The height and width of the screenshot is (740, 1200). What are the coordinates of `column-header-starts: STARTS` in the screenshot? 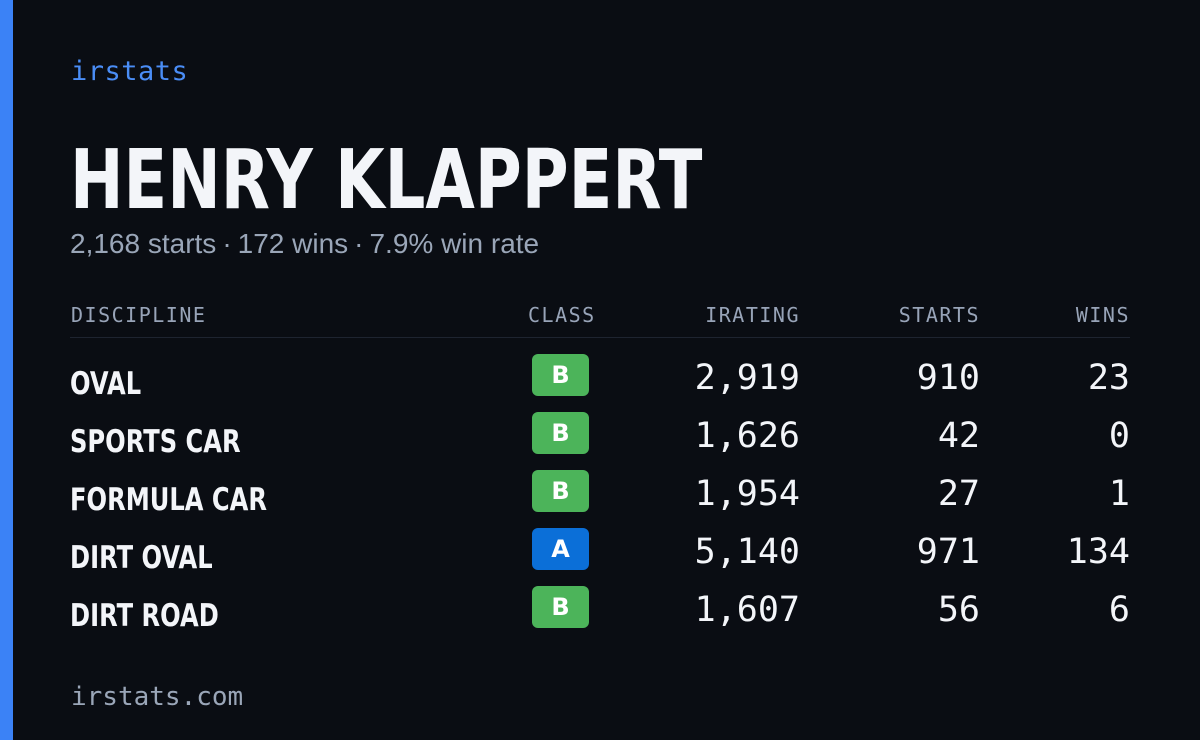 It's located at (939, 315).